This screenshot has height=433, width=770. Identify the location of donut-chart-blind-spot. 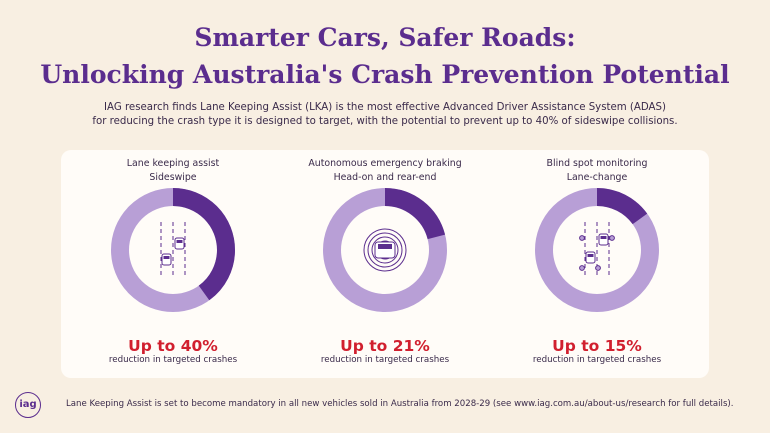
(597, 250).